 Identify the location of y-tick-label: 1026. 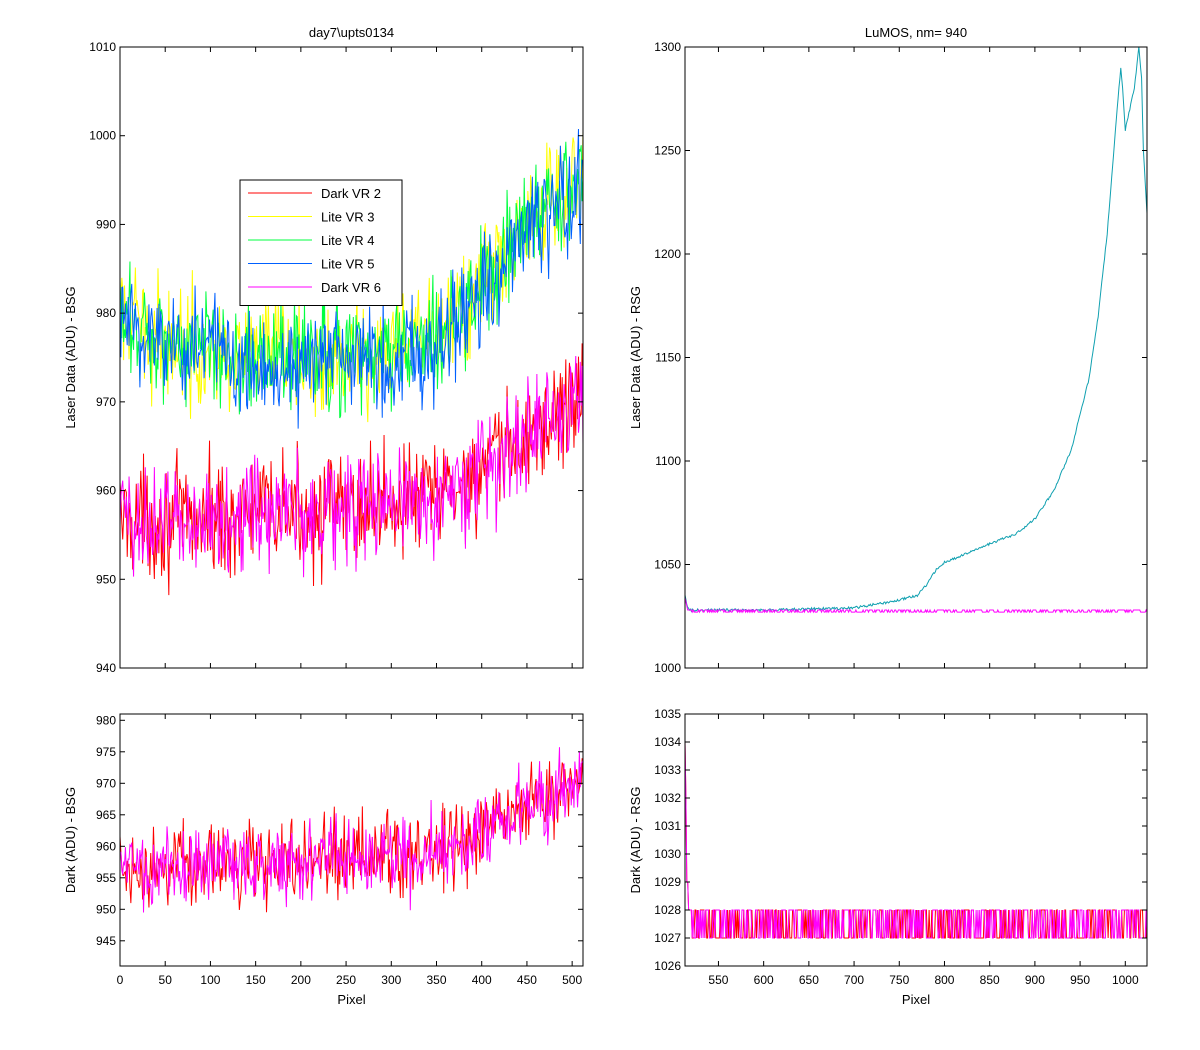
(667, 966).